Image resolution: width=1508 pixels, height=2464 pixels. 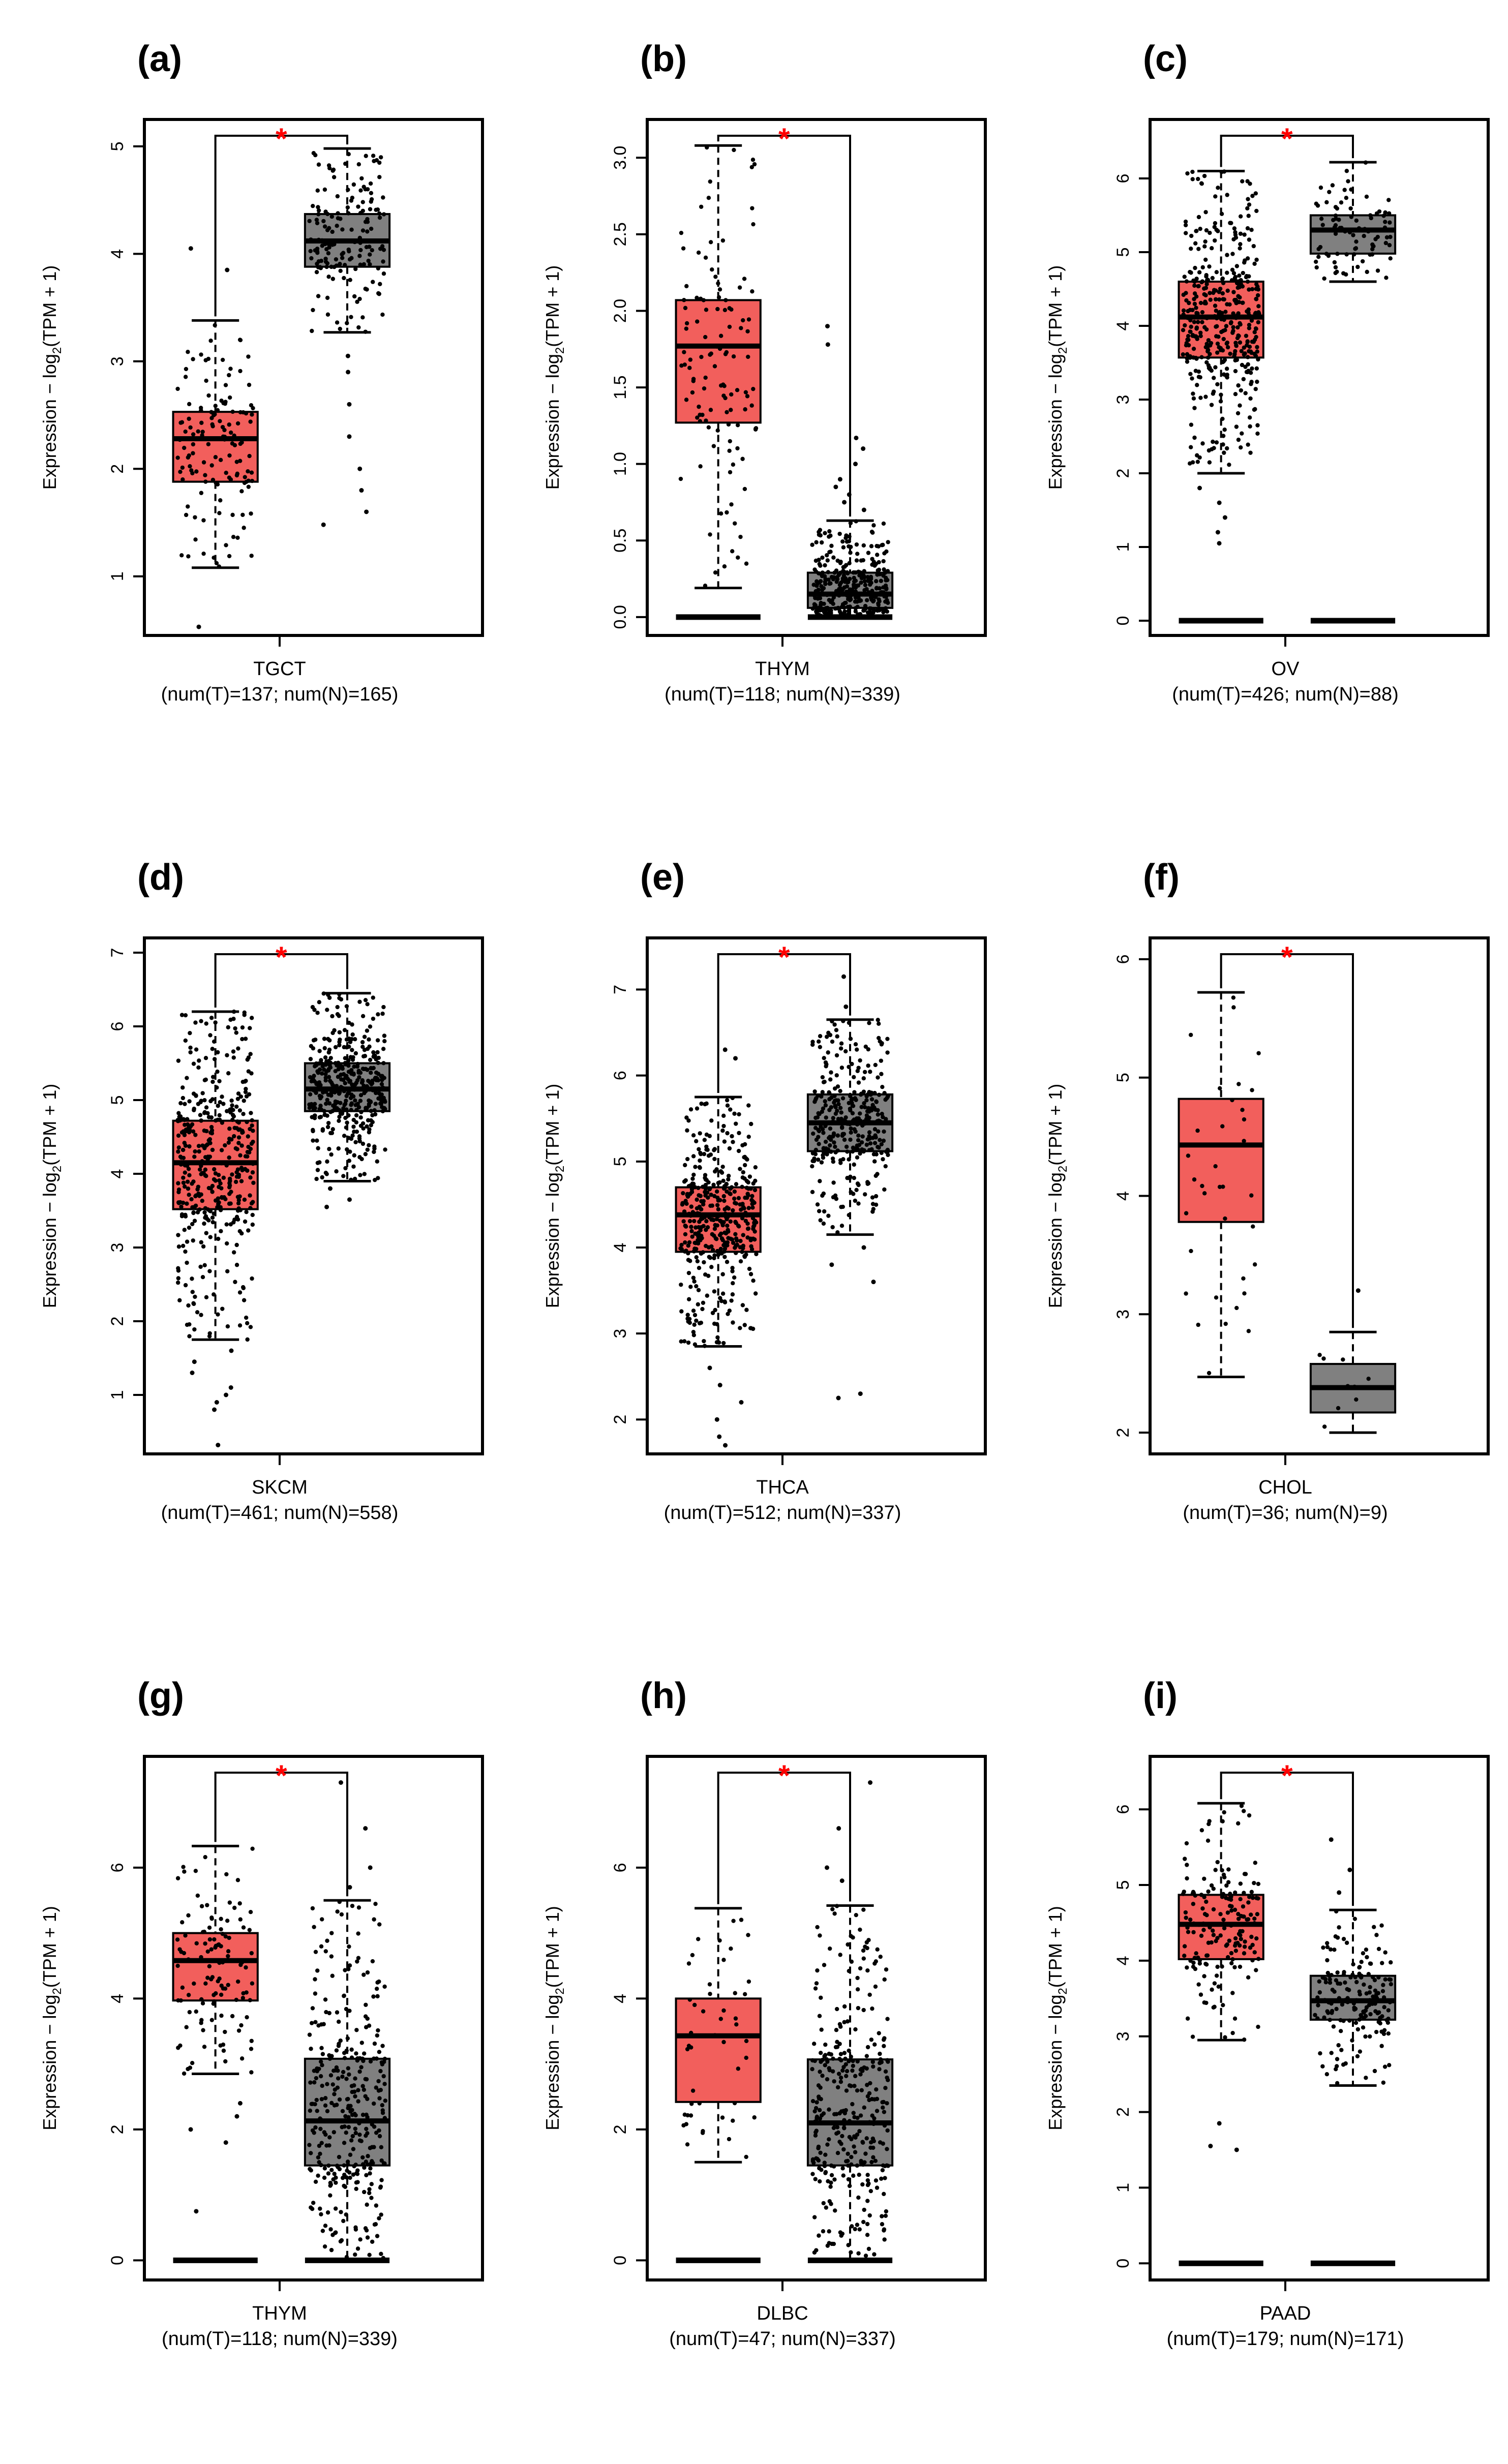 I want to click on panel-letter: (d), so click(x=160, y=877).